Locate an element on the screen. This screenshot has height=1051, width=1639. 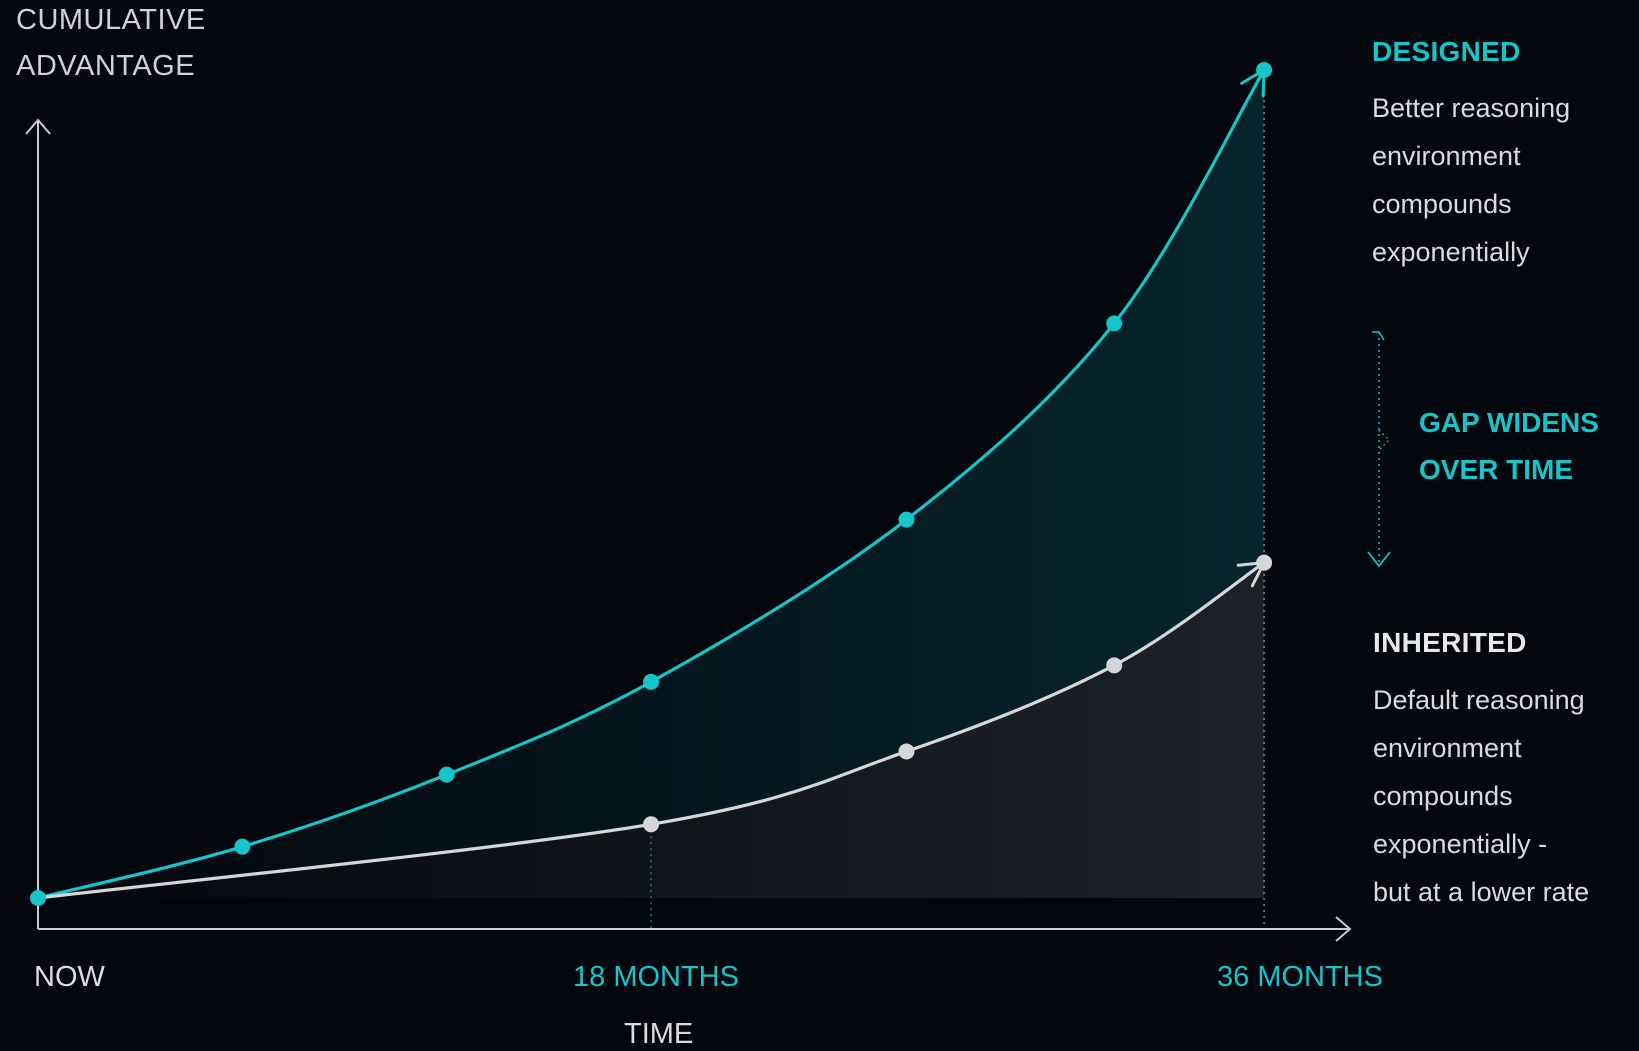
legend-title-inherited: INHERITED is located at coordinates (1450, 642).